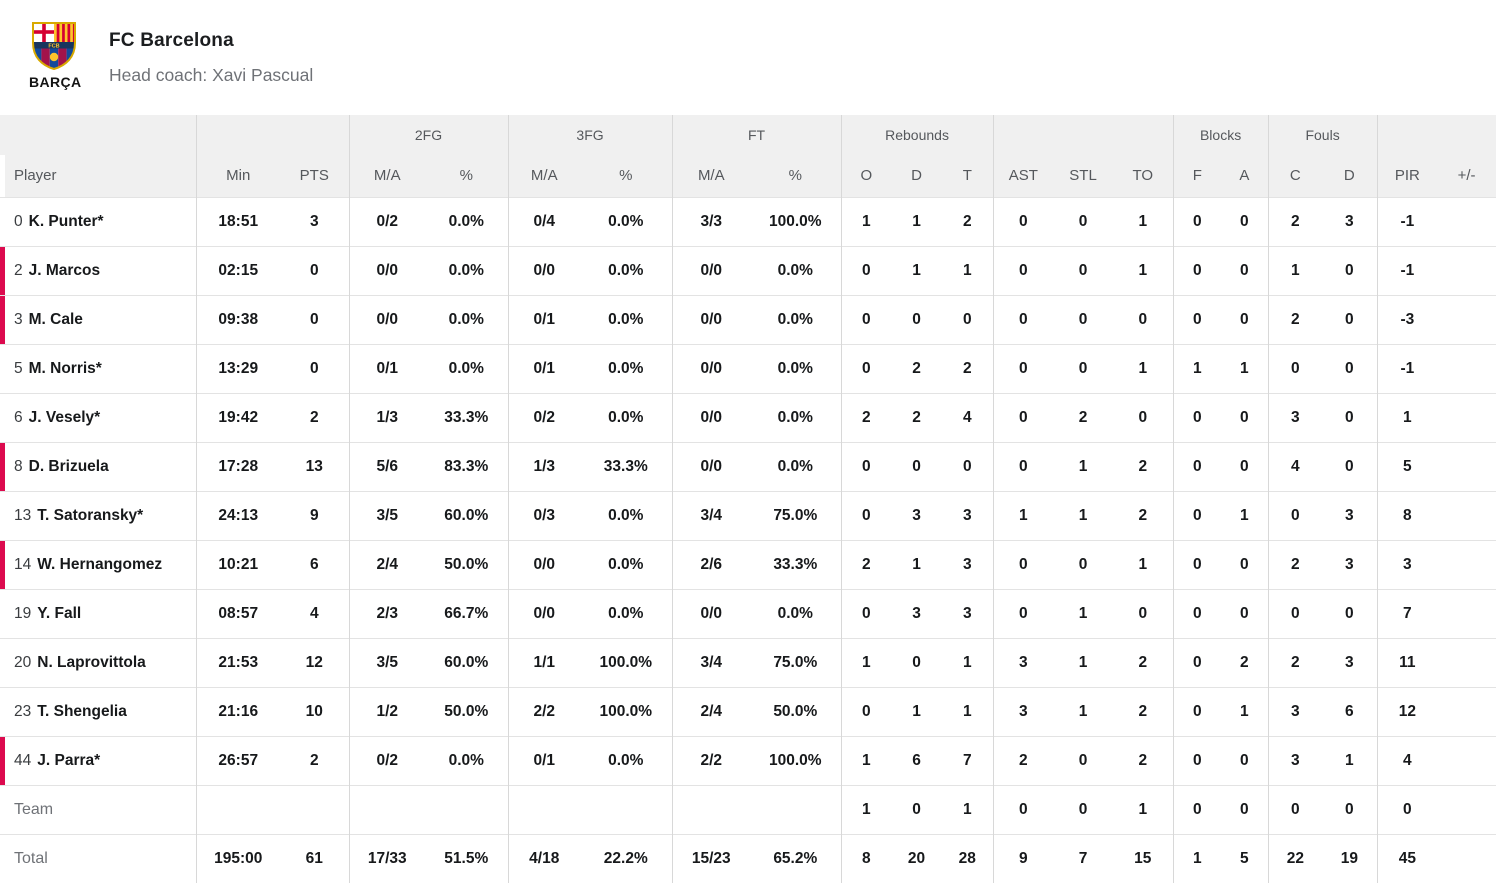 Image resolution: width=1496 pixels, height=894 pixels. What do you see at coordinates (796, 564) in the screenshot?
I see `stat-ft-pct: 33.3%` at bounding box center [796, 564].